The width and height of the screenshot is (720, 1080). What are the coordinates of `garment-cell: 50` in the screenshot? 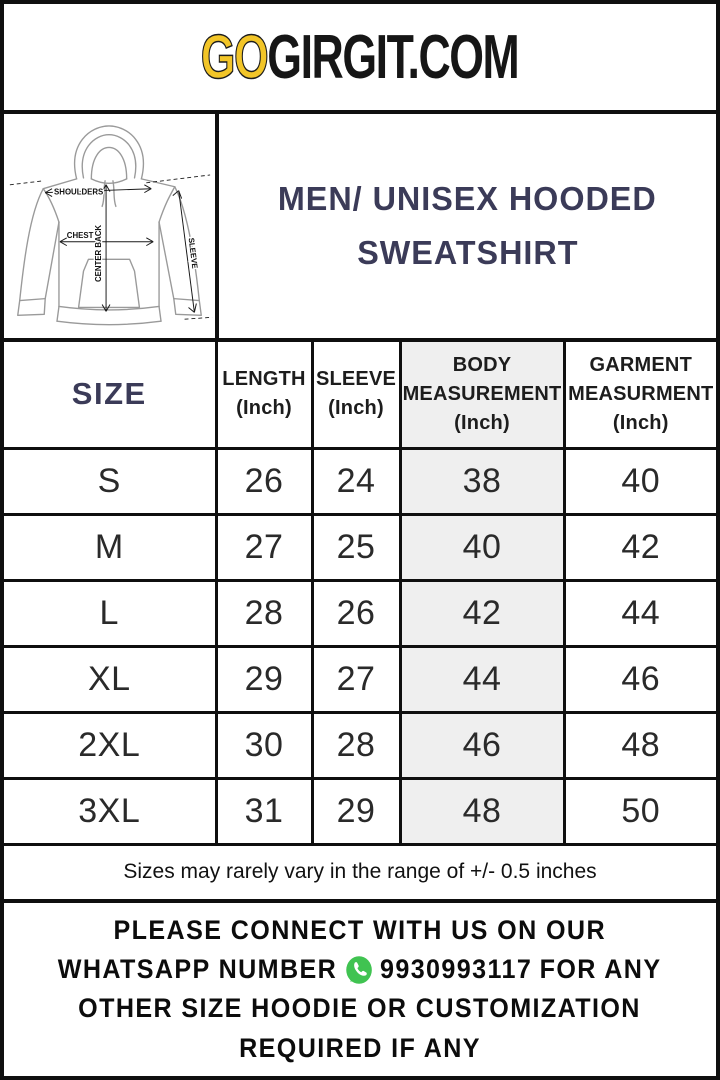 It's located at (639, 811).